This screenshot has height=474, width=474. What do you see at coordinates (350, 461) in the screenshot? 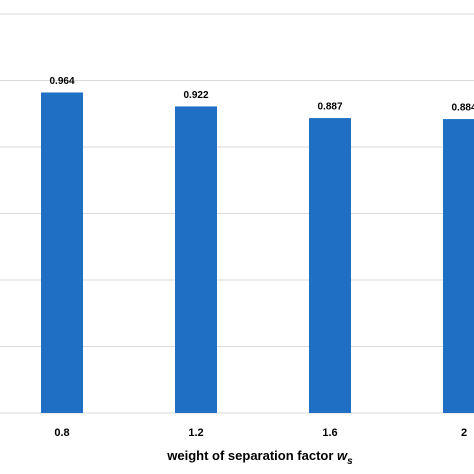
I see `x-axis-subscript: s` at bounding box center [350, 461].